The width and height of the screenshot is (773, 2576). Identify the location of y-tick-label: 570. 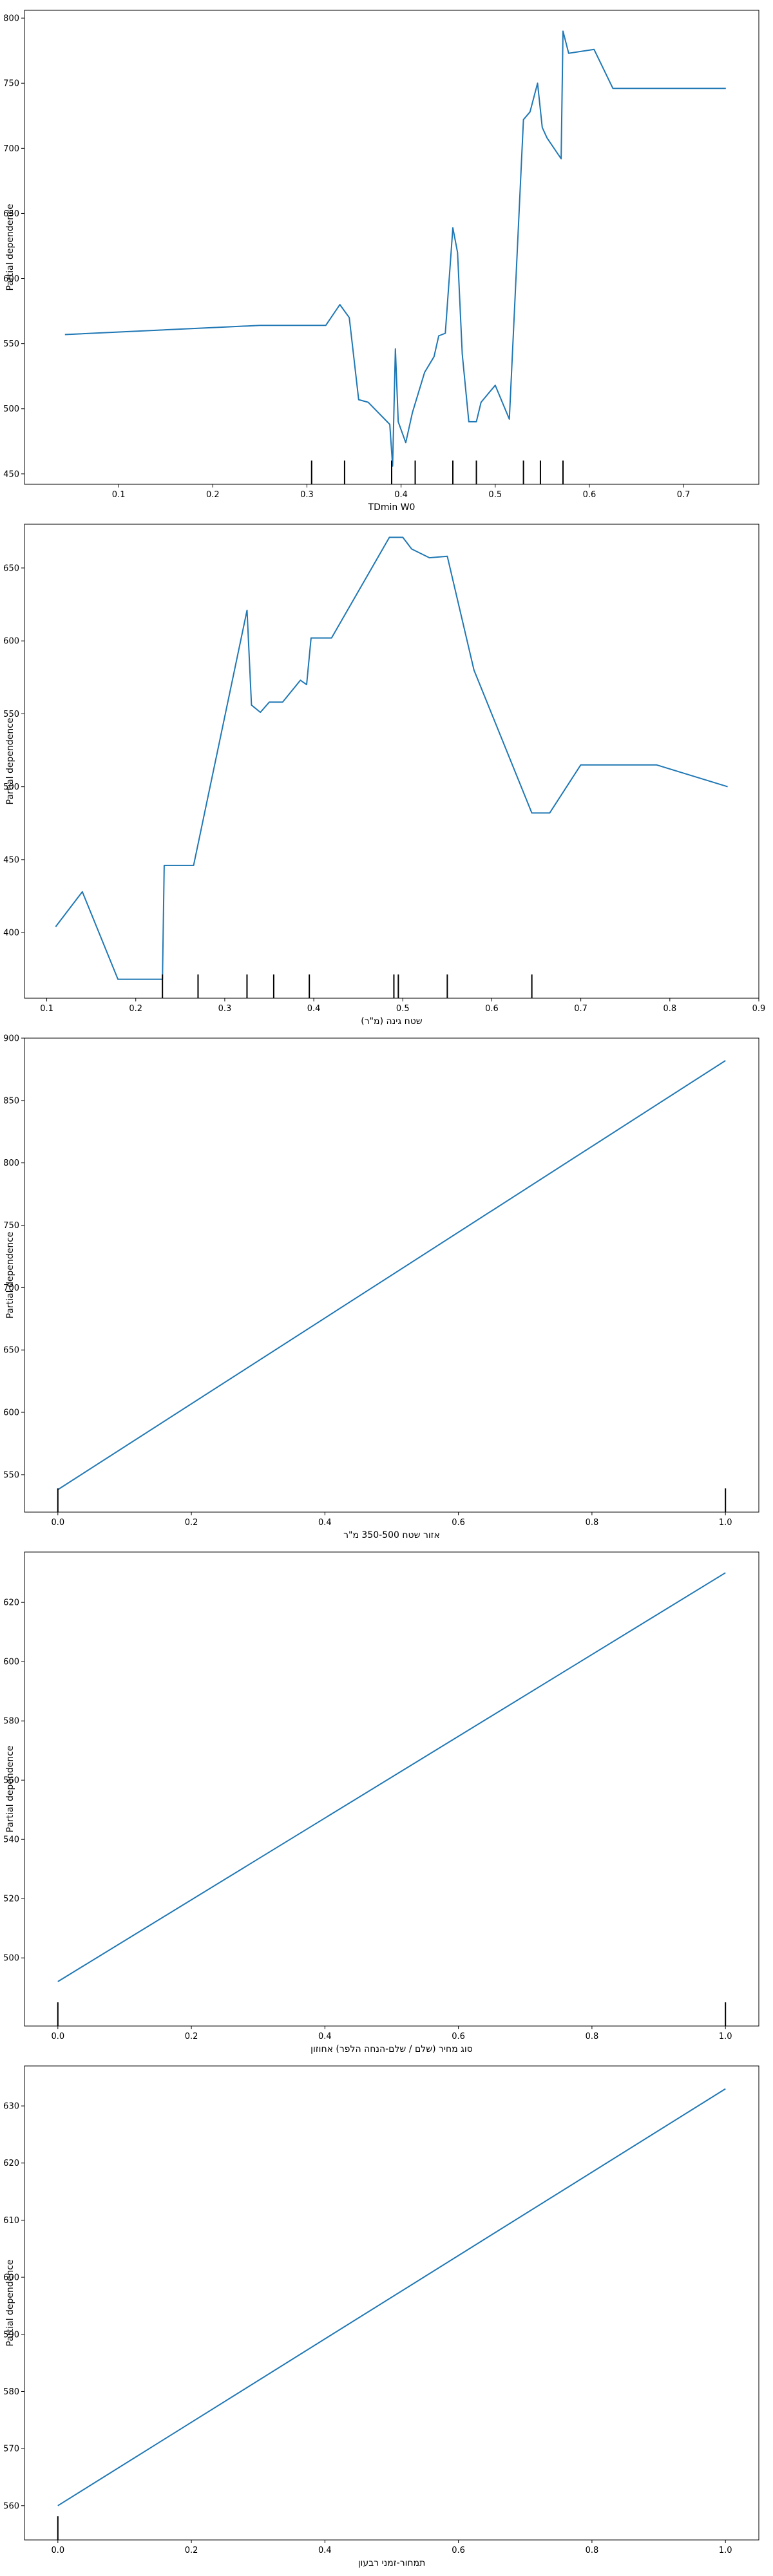
(11, 2450).